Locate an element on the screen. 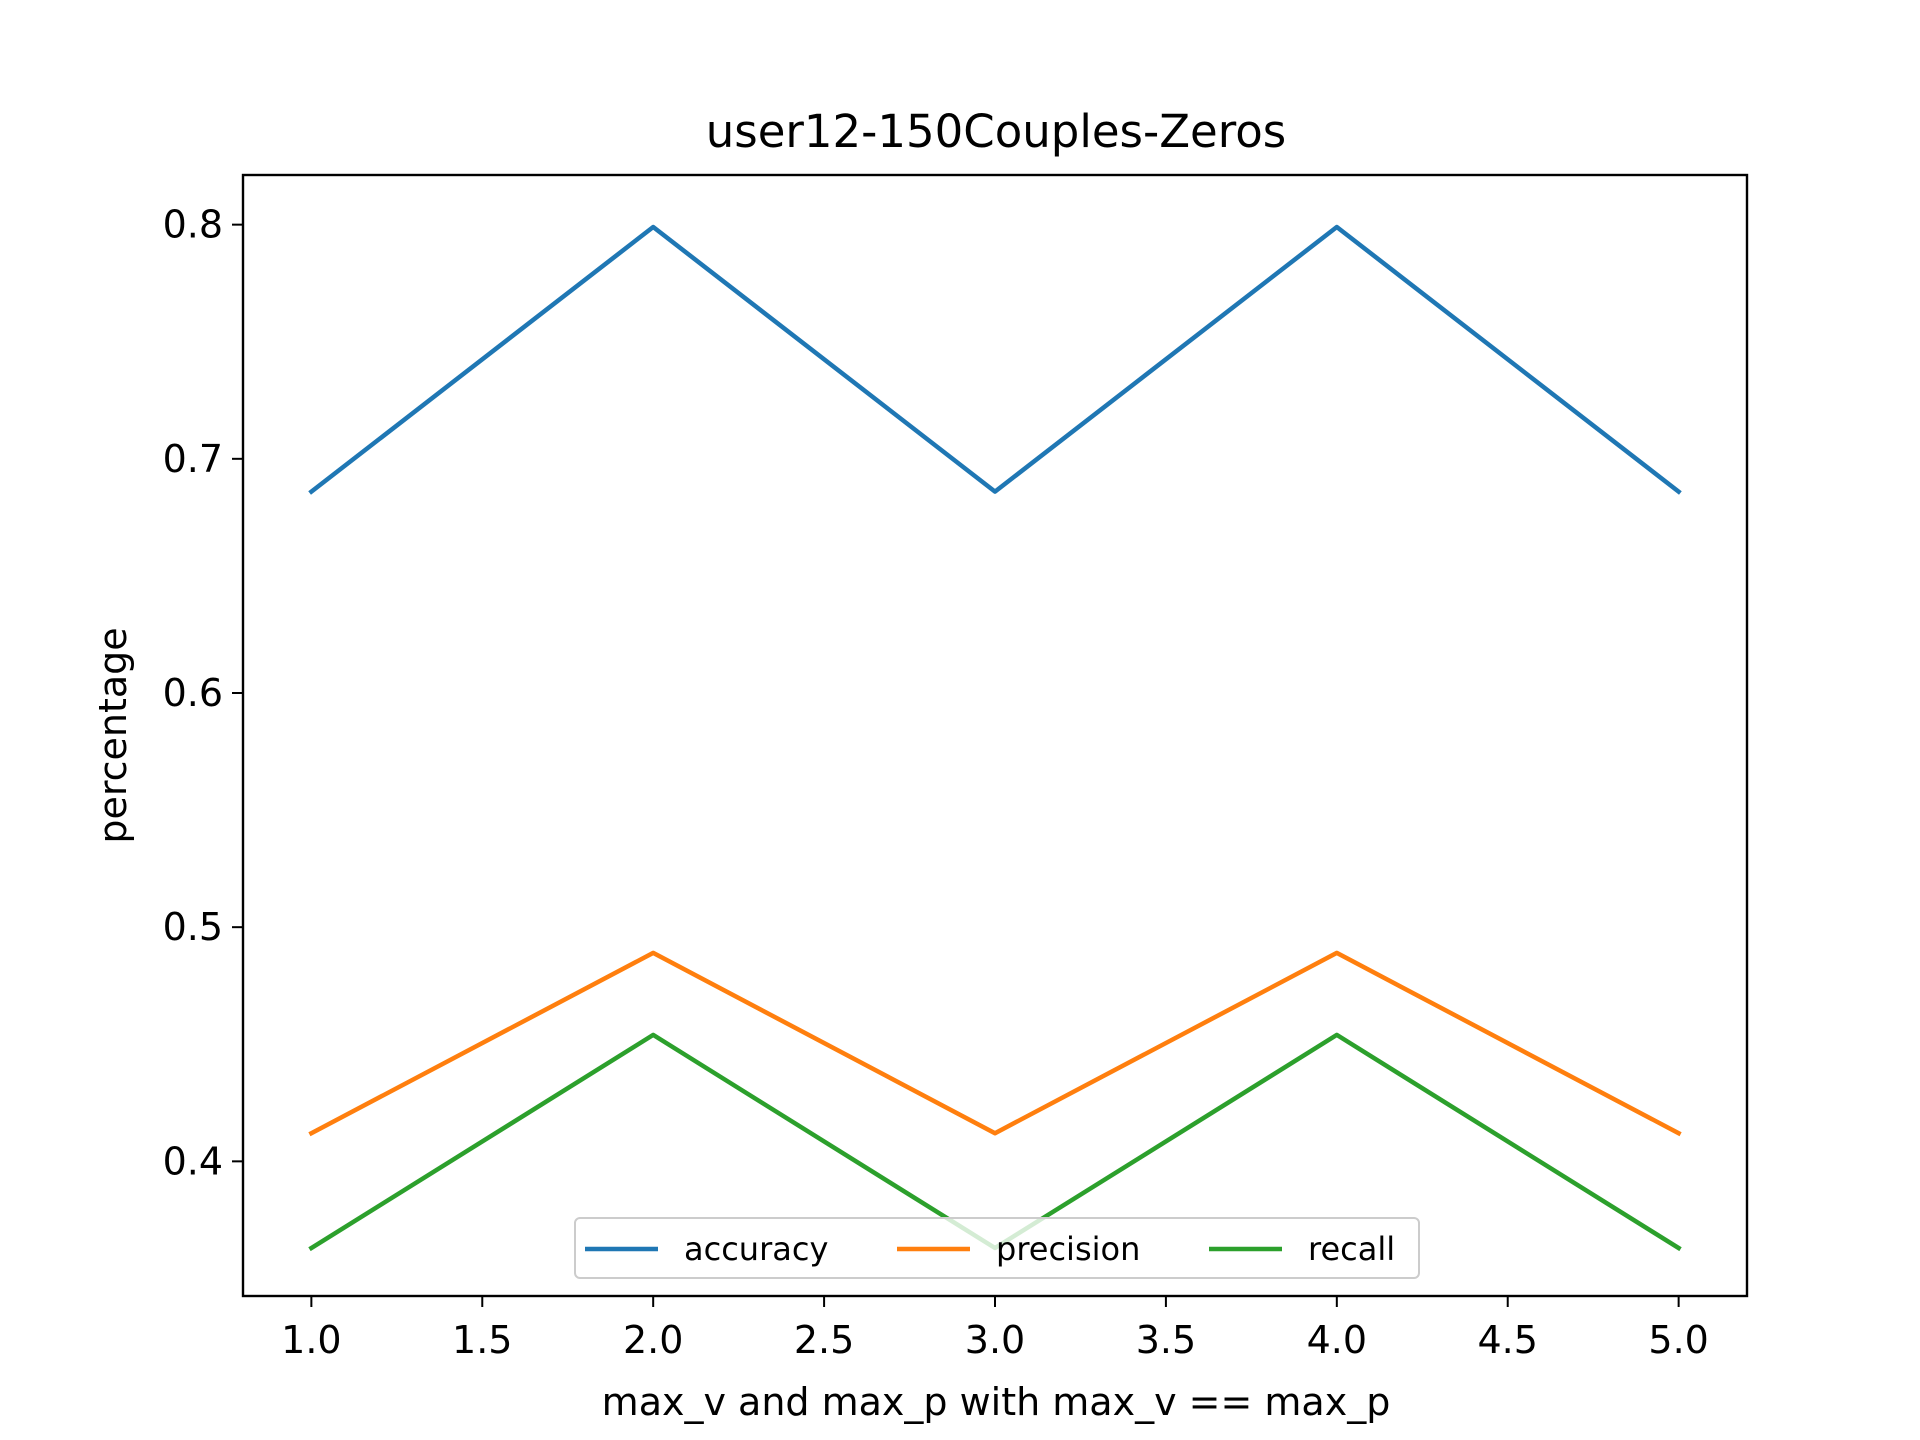 The image size is (1920, 1440). x-tick-label: 2.0 is located at coordinates (653, 1340).